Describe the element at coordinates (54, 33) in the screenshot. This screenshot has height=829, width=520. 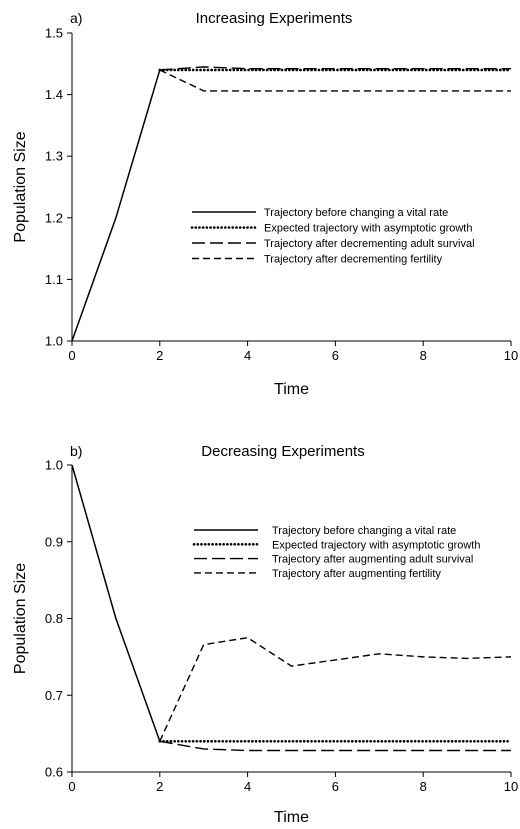
I see `y-tick-label: 1.5` at that location.